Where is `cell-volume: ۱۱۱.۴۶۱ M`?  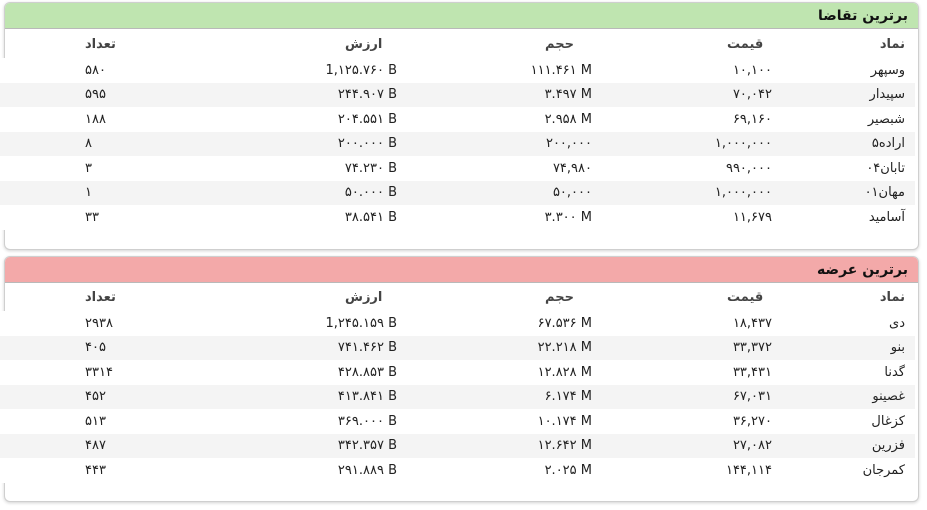
cell-volume: ۱۱۱.۴۶۱ M is located at coordinates (502, 70).